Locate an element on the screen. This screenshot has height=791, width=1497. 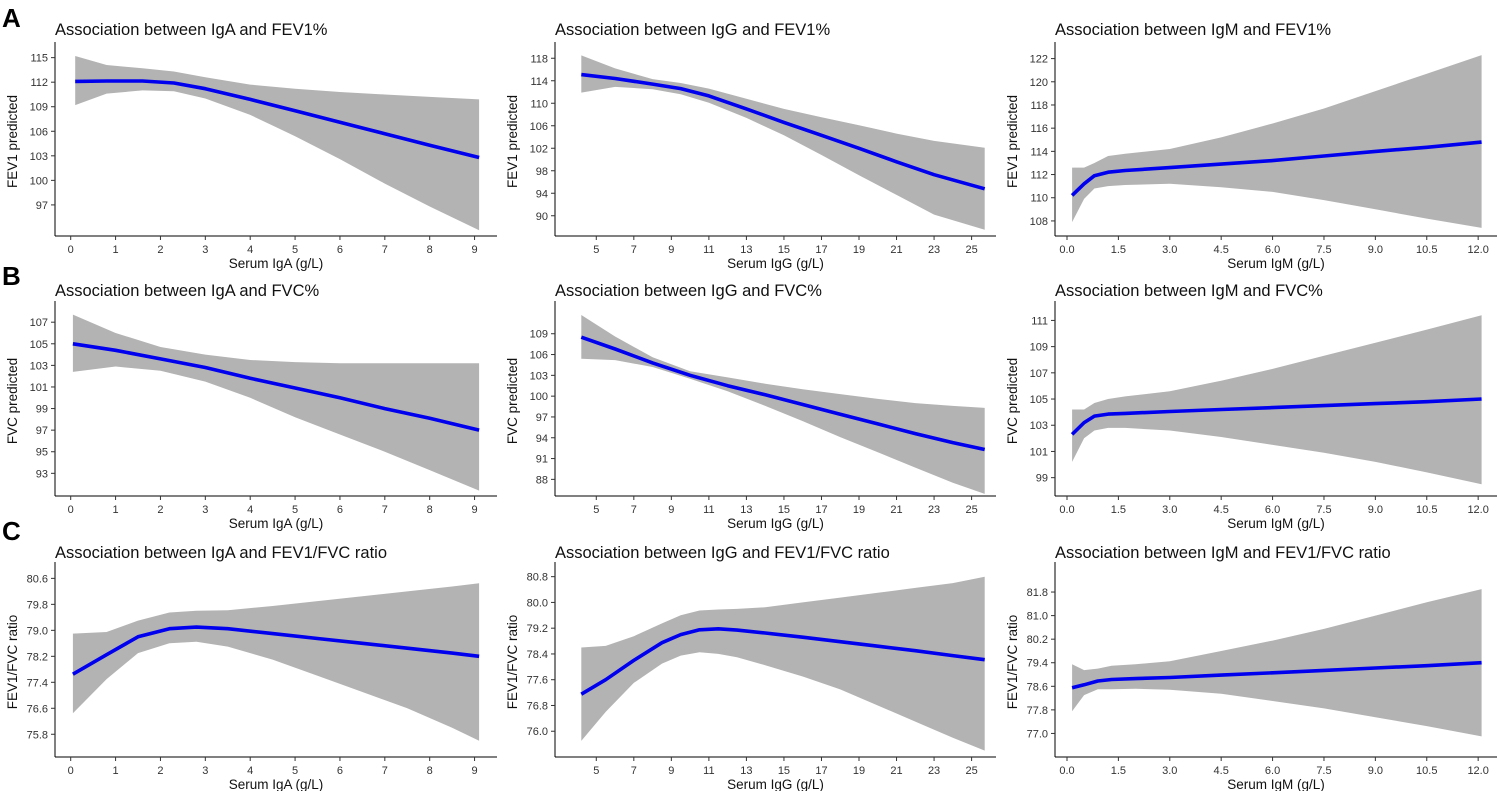
x-tick-label: 23 is located at coordinates (934, 510).